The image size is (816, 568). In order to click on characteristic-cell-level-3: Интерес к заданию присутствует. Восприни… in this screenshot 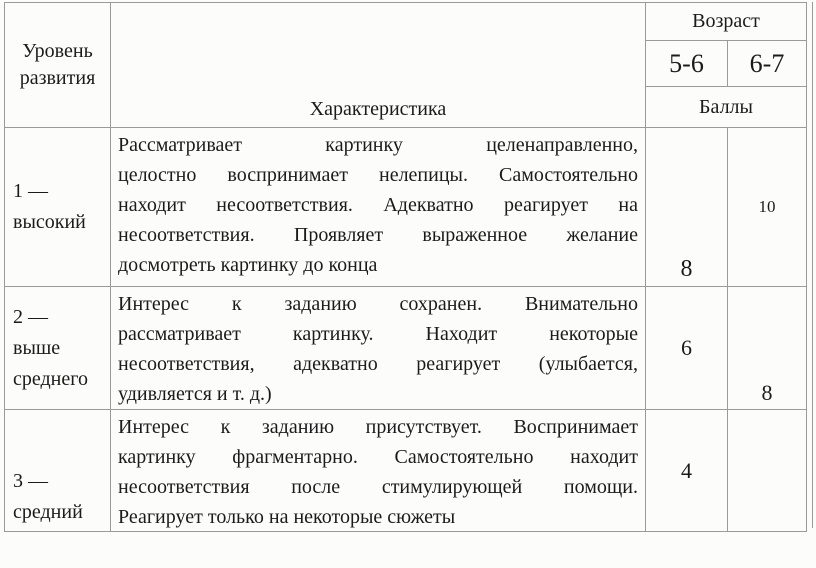, I will do `click(378, 471)`.